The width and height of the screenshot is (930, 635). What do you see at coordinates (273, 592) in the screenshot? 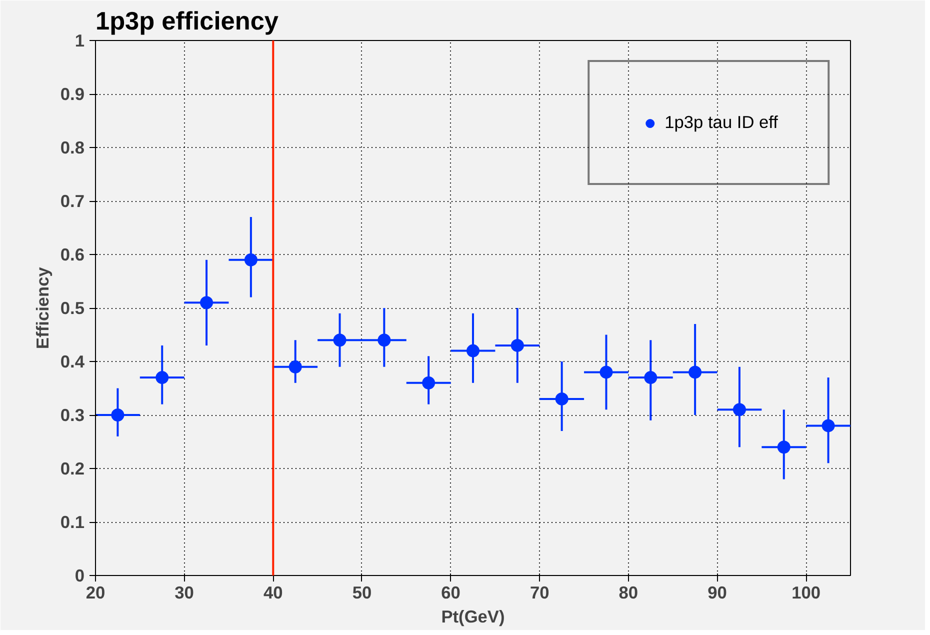
I see `x-tick-label: 40` at bounding box center [273, 592].